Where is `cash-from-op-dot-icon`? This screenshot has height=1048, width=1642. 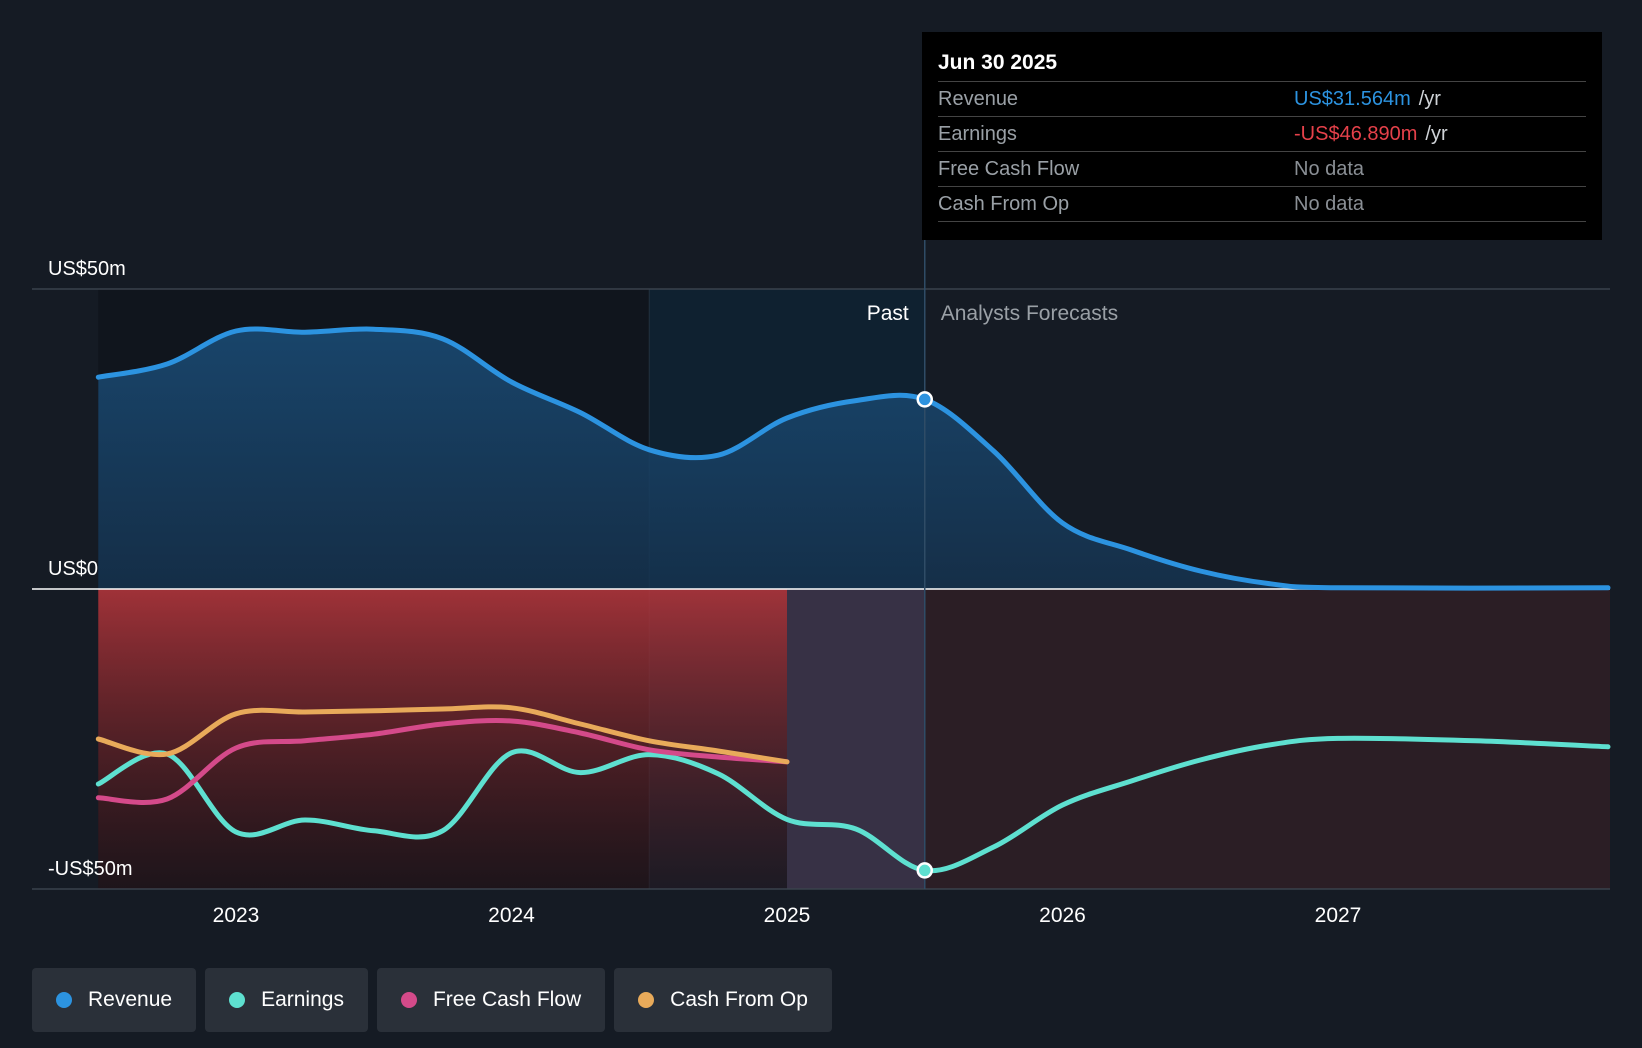 cash-from-op-dot-icon is located at coordinates (646, 1000).